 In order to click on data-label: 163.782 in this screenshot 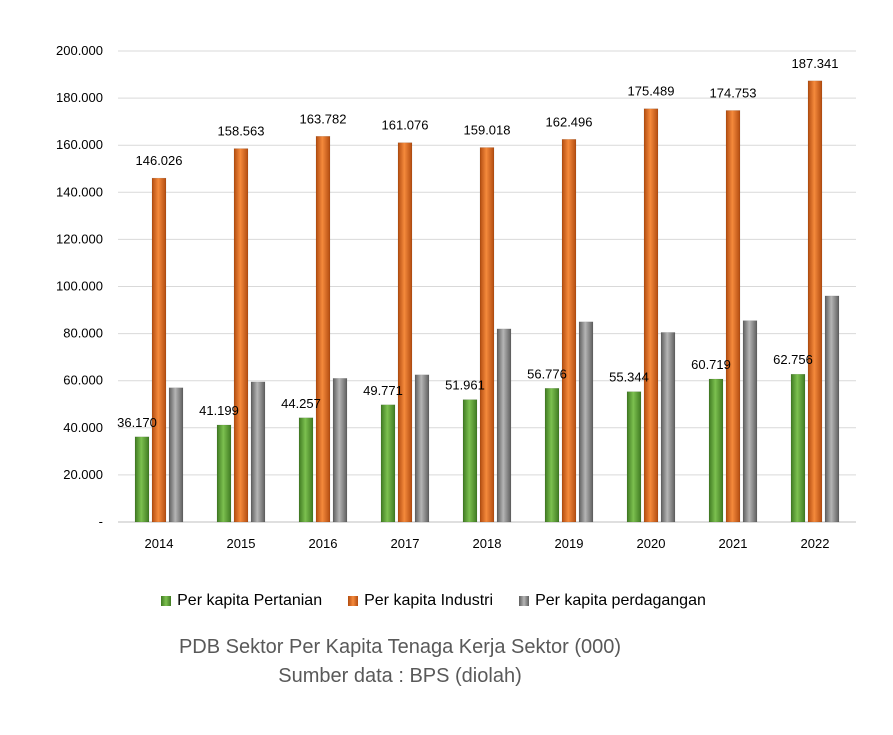, I will do `click(323, 118)`.